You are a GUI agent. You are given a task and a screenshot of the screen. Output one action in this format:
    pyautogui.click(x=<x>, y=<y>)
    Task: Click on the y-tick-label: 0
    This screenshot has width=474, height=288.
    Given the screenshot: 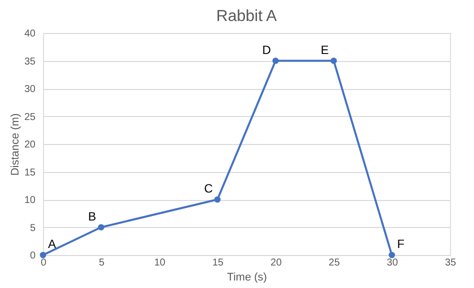 What is the action you would take?
    pyautogui.click(x=33, y=256)
    